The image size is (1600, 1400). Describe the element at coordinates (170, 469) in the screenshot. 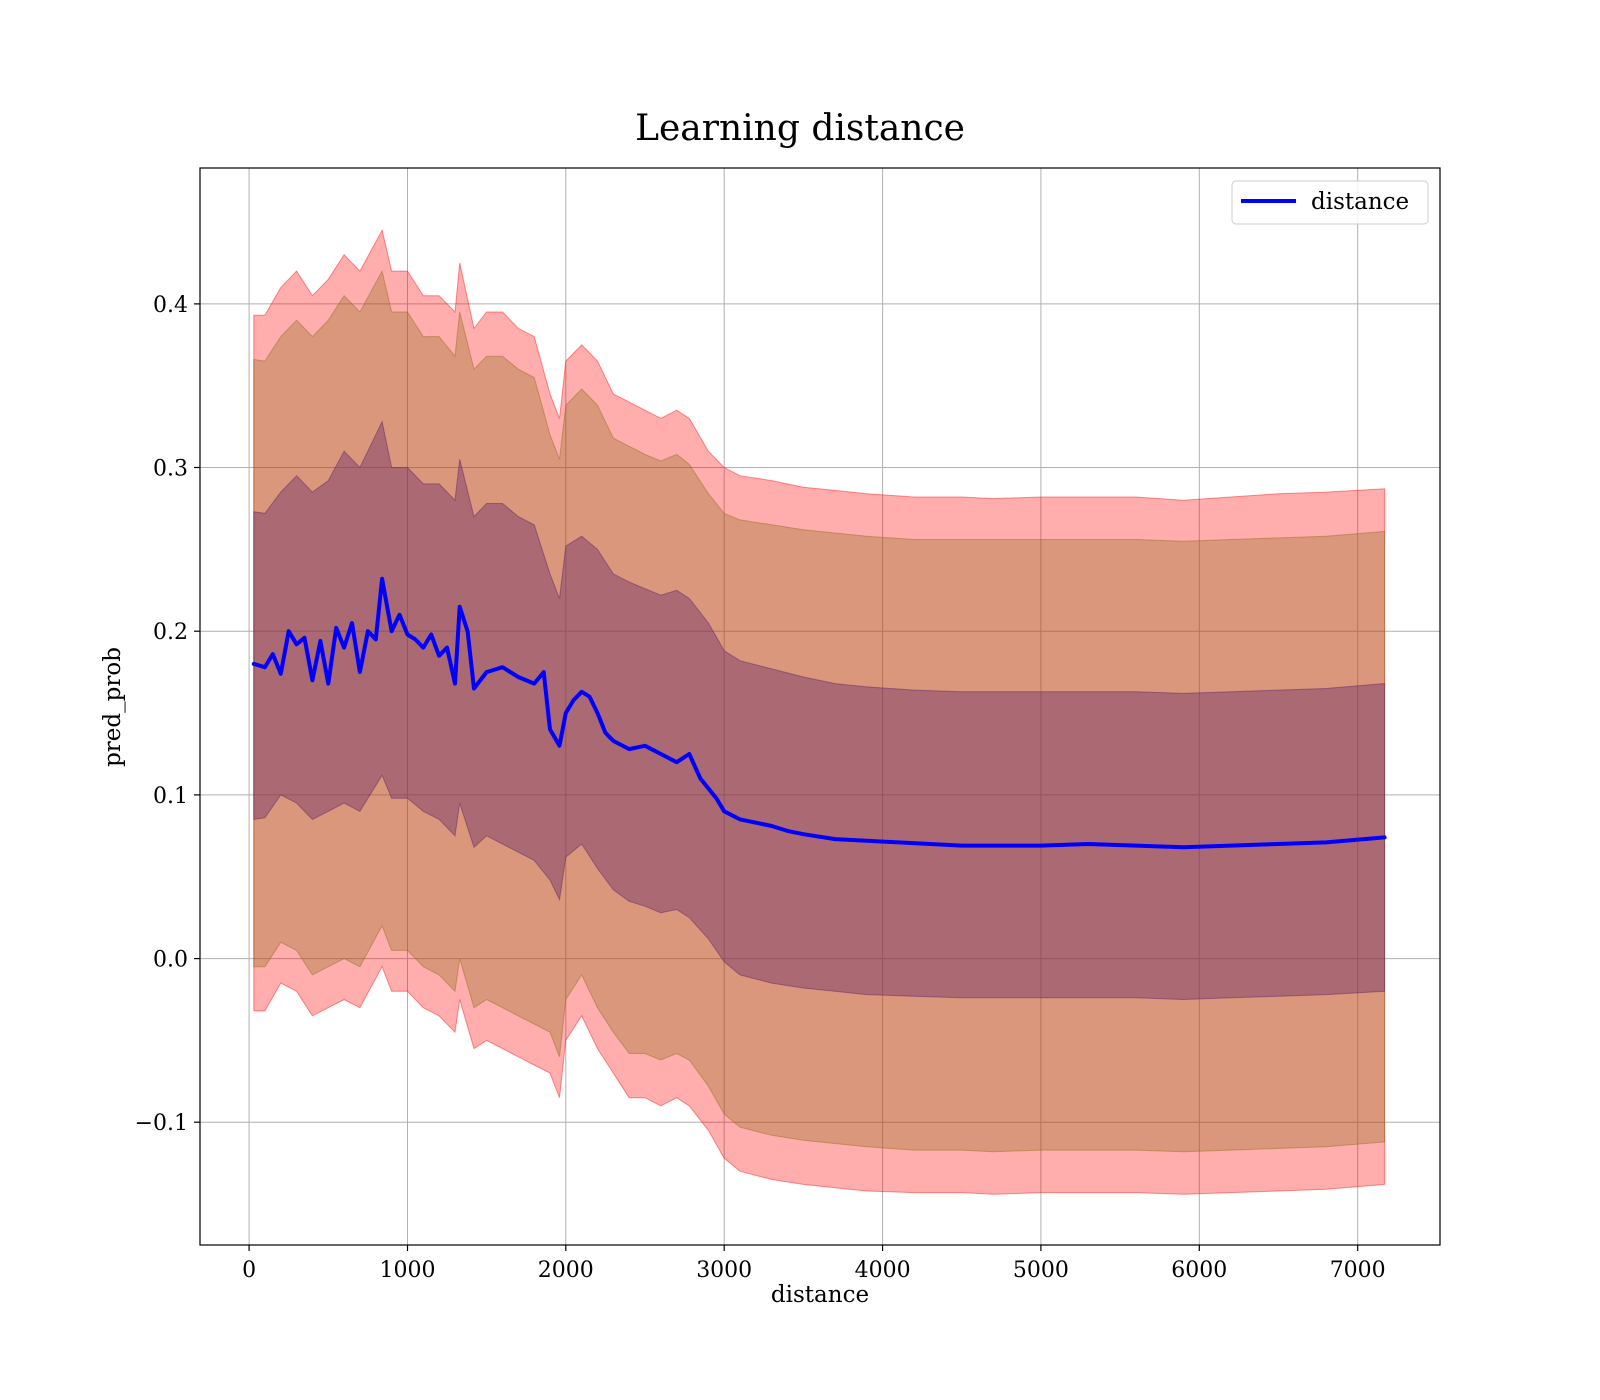

I see `y-tick-label: 0.3` at that location.